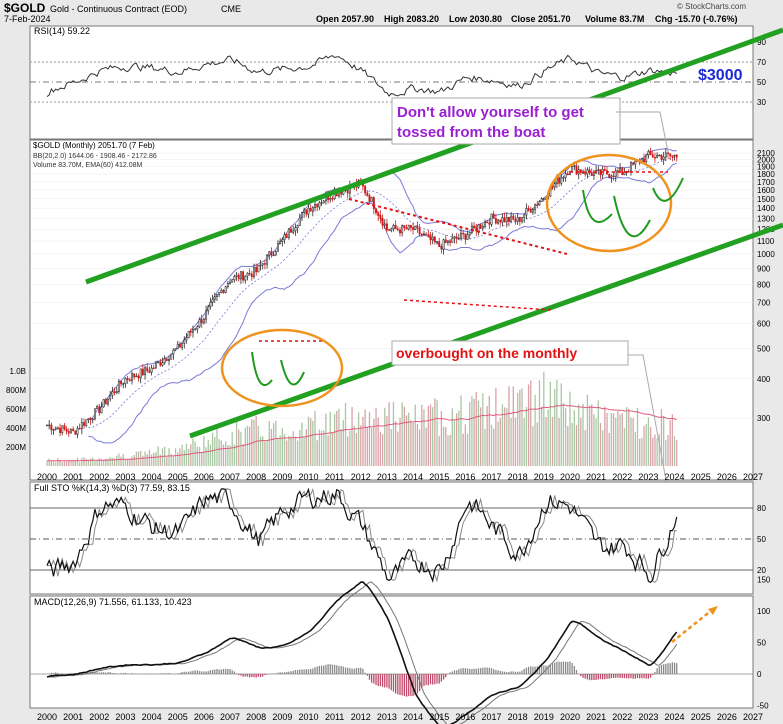  What do you see at coordinates (766, 208) in the screenshot?
I see `price-tick-label: 1400` at bounding box center [766, 208].